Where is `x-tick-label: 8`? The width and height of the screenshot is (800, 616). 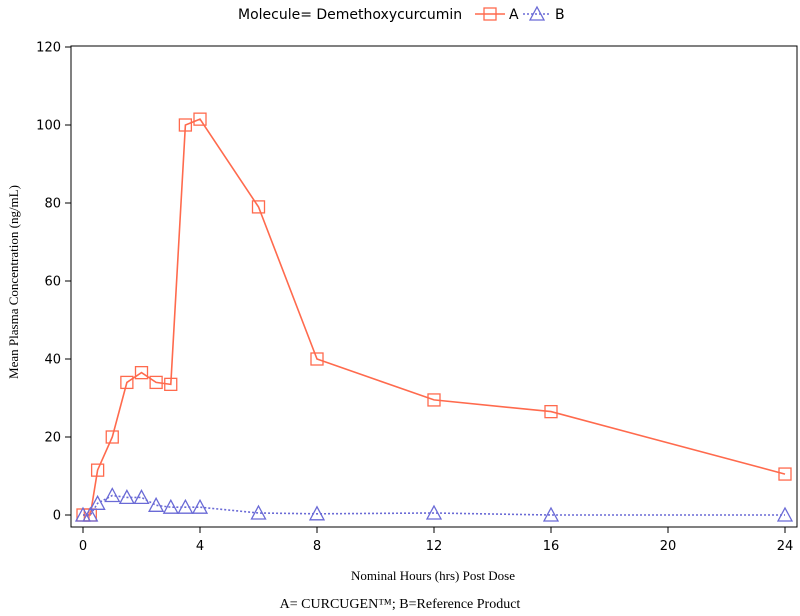
x-tick-label: 8 is located at coordinates (317, 546).